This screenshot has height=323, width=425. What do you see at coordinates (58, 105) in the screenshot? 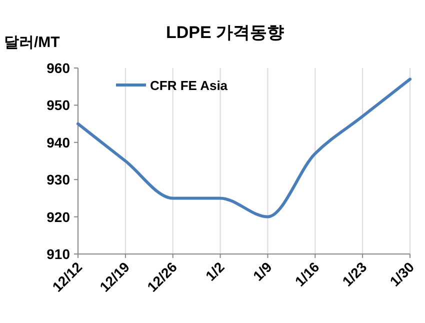
I see `y-tick-label: 950` at bounding box center [58, 105].